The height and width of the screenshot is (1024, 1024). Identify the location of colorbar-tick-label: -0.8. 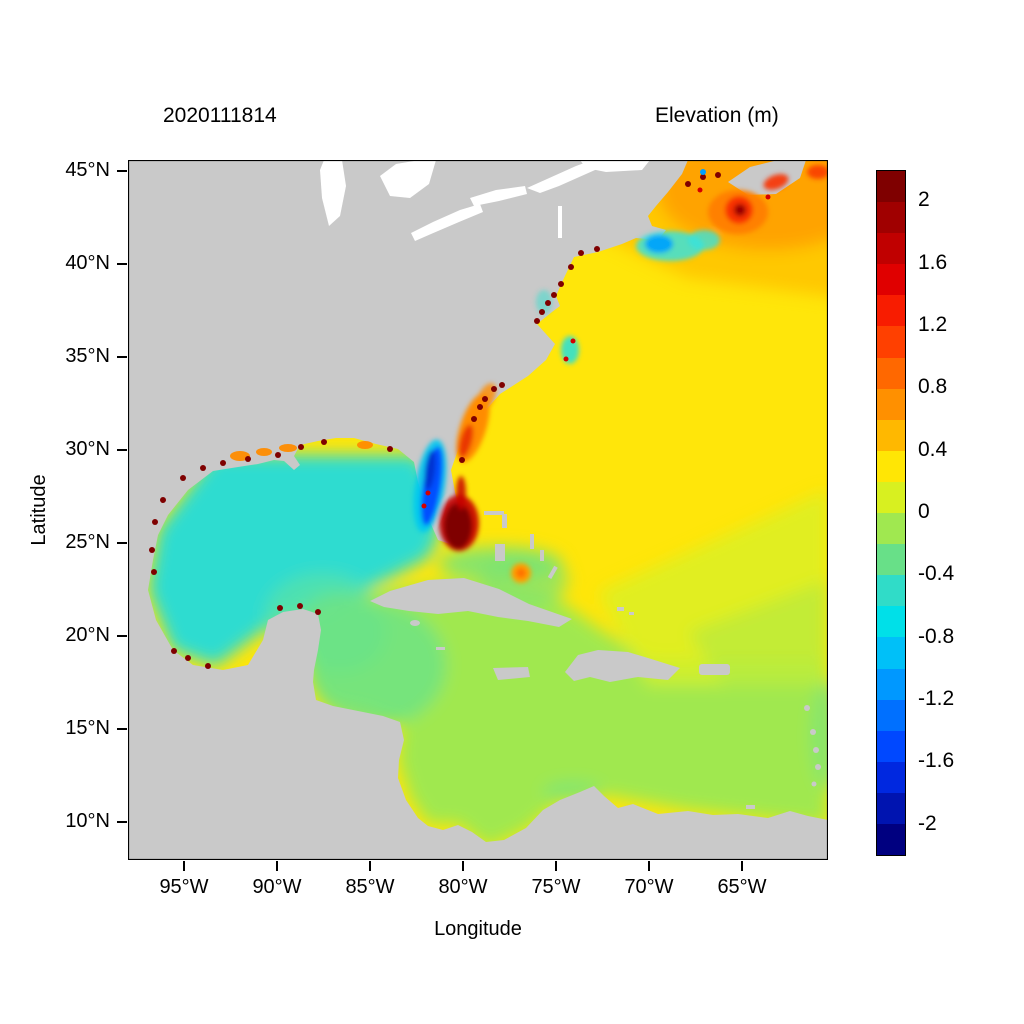
(936, 636).